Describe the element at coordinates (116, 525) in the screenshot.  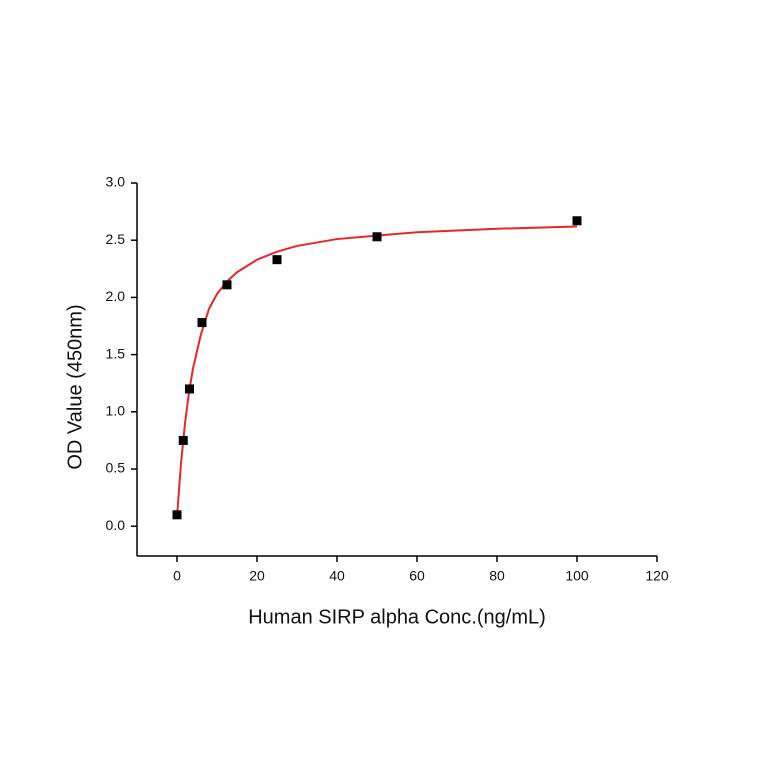
I see `y-tick-label: 0.0` at that location.